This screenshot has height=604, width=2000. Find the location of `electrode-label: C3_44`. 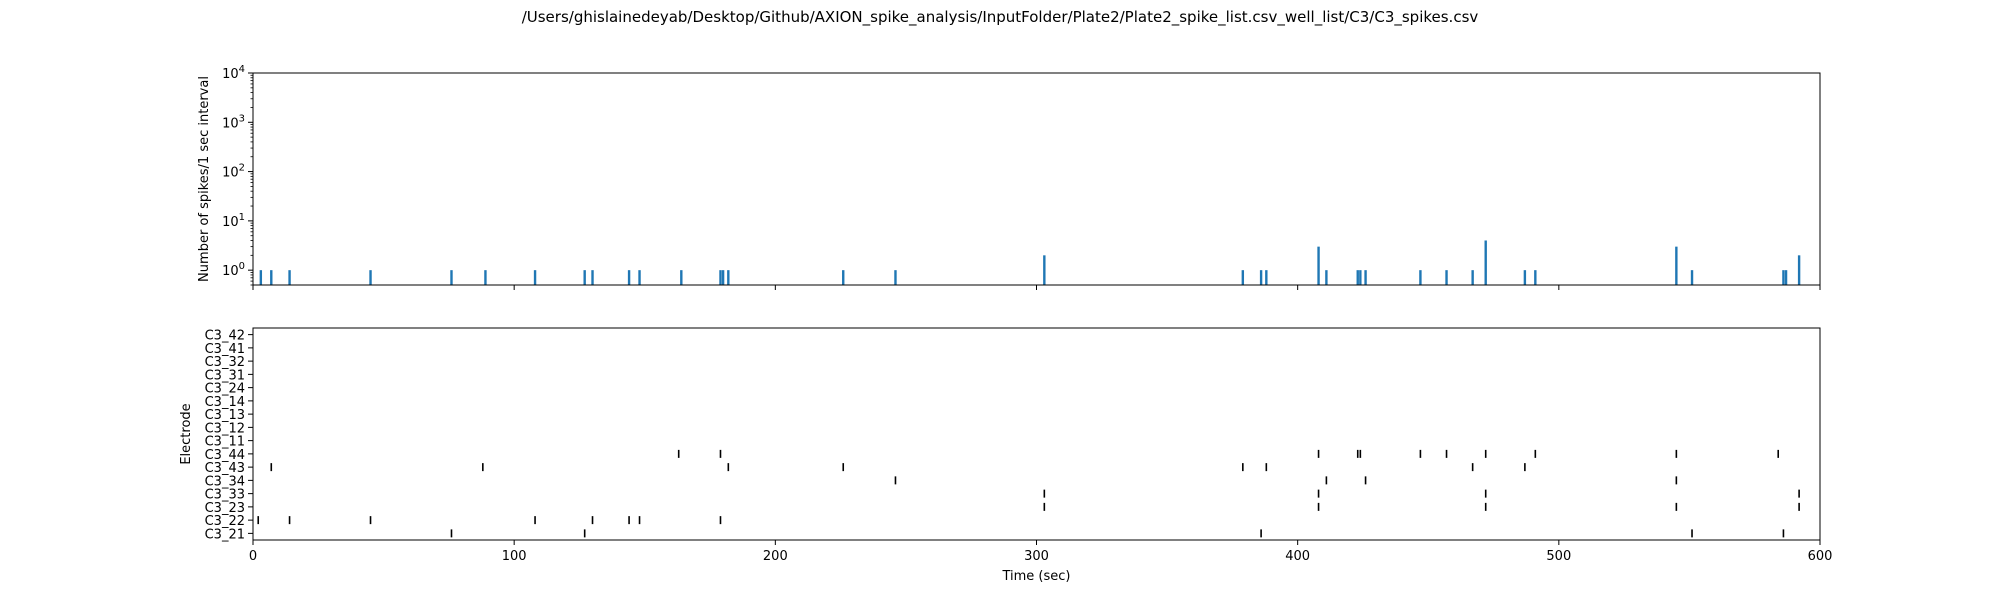

electrode-label: C3_44 is located at coordinates (225, 455).